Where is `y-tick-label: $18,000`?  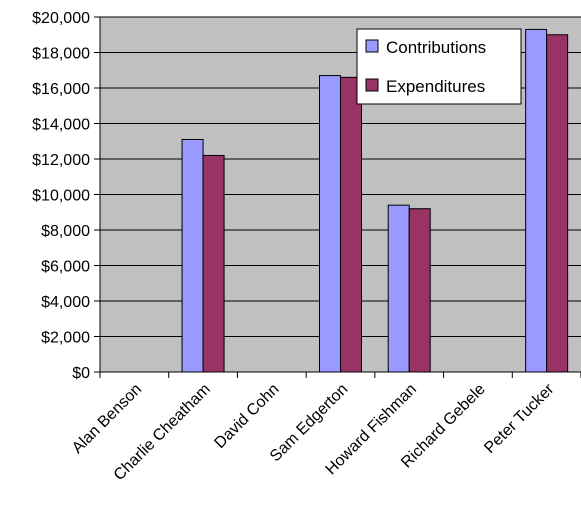 y-tick-label: $18,000 is located at coordinates (61, 54).